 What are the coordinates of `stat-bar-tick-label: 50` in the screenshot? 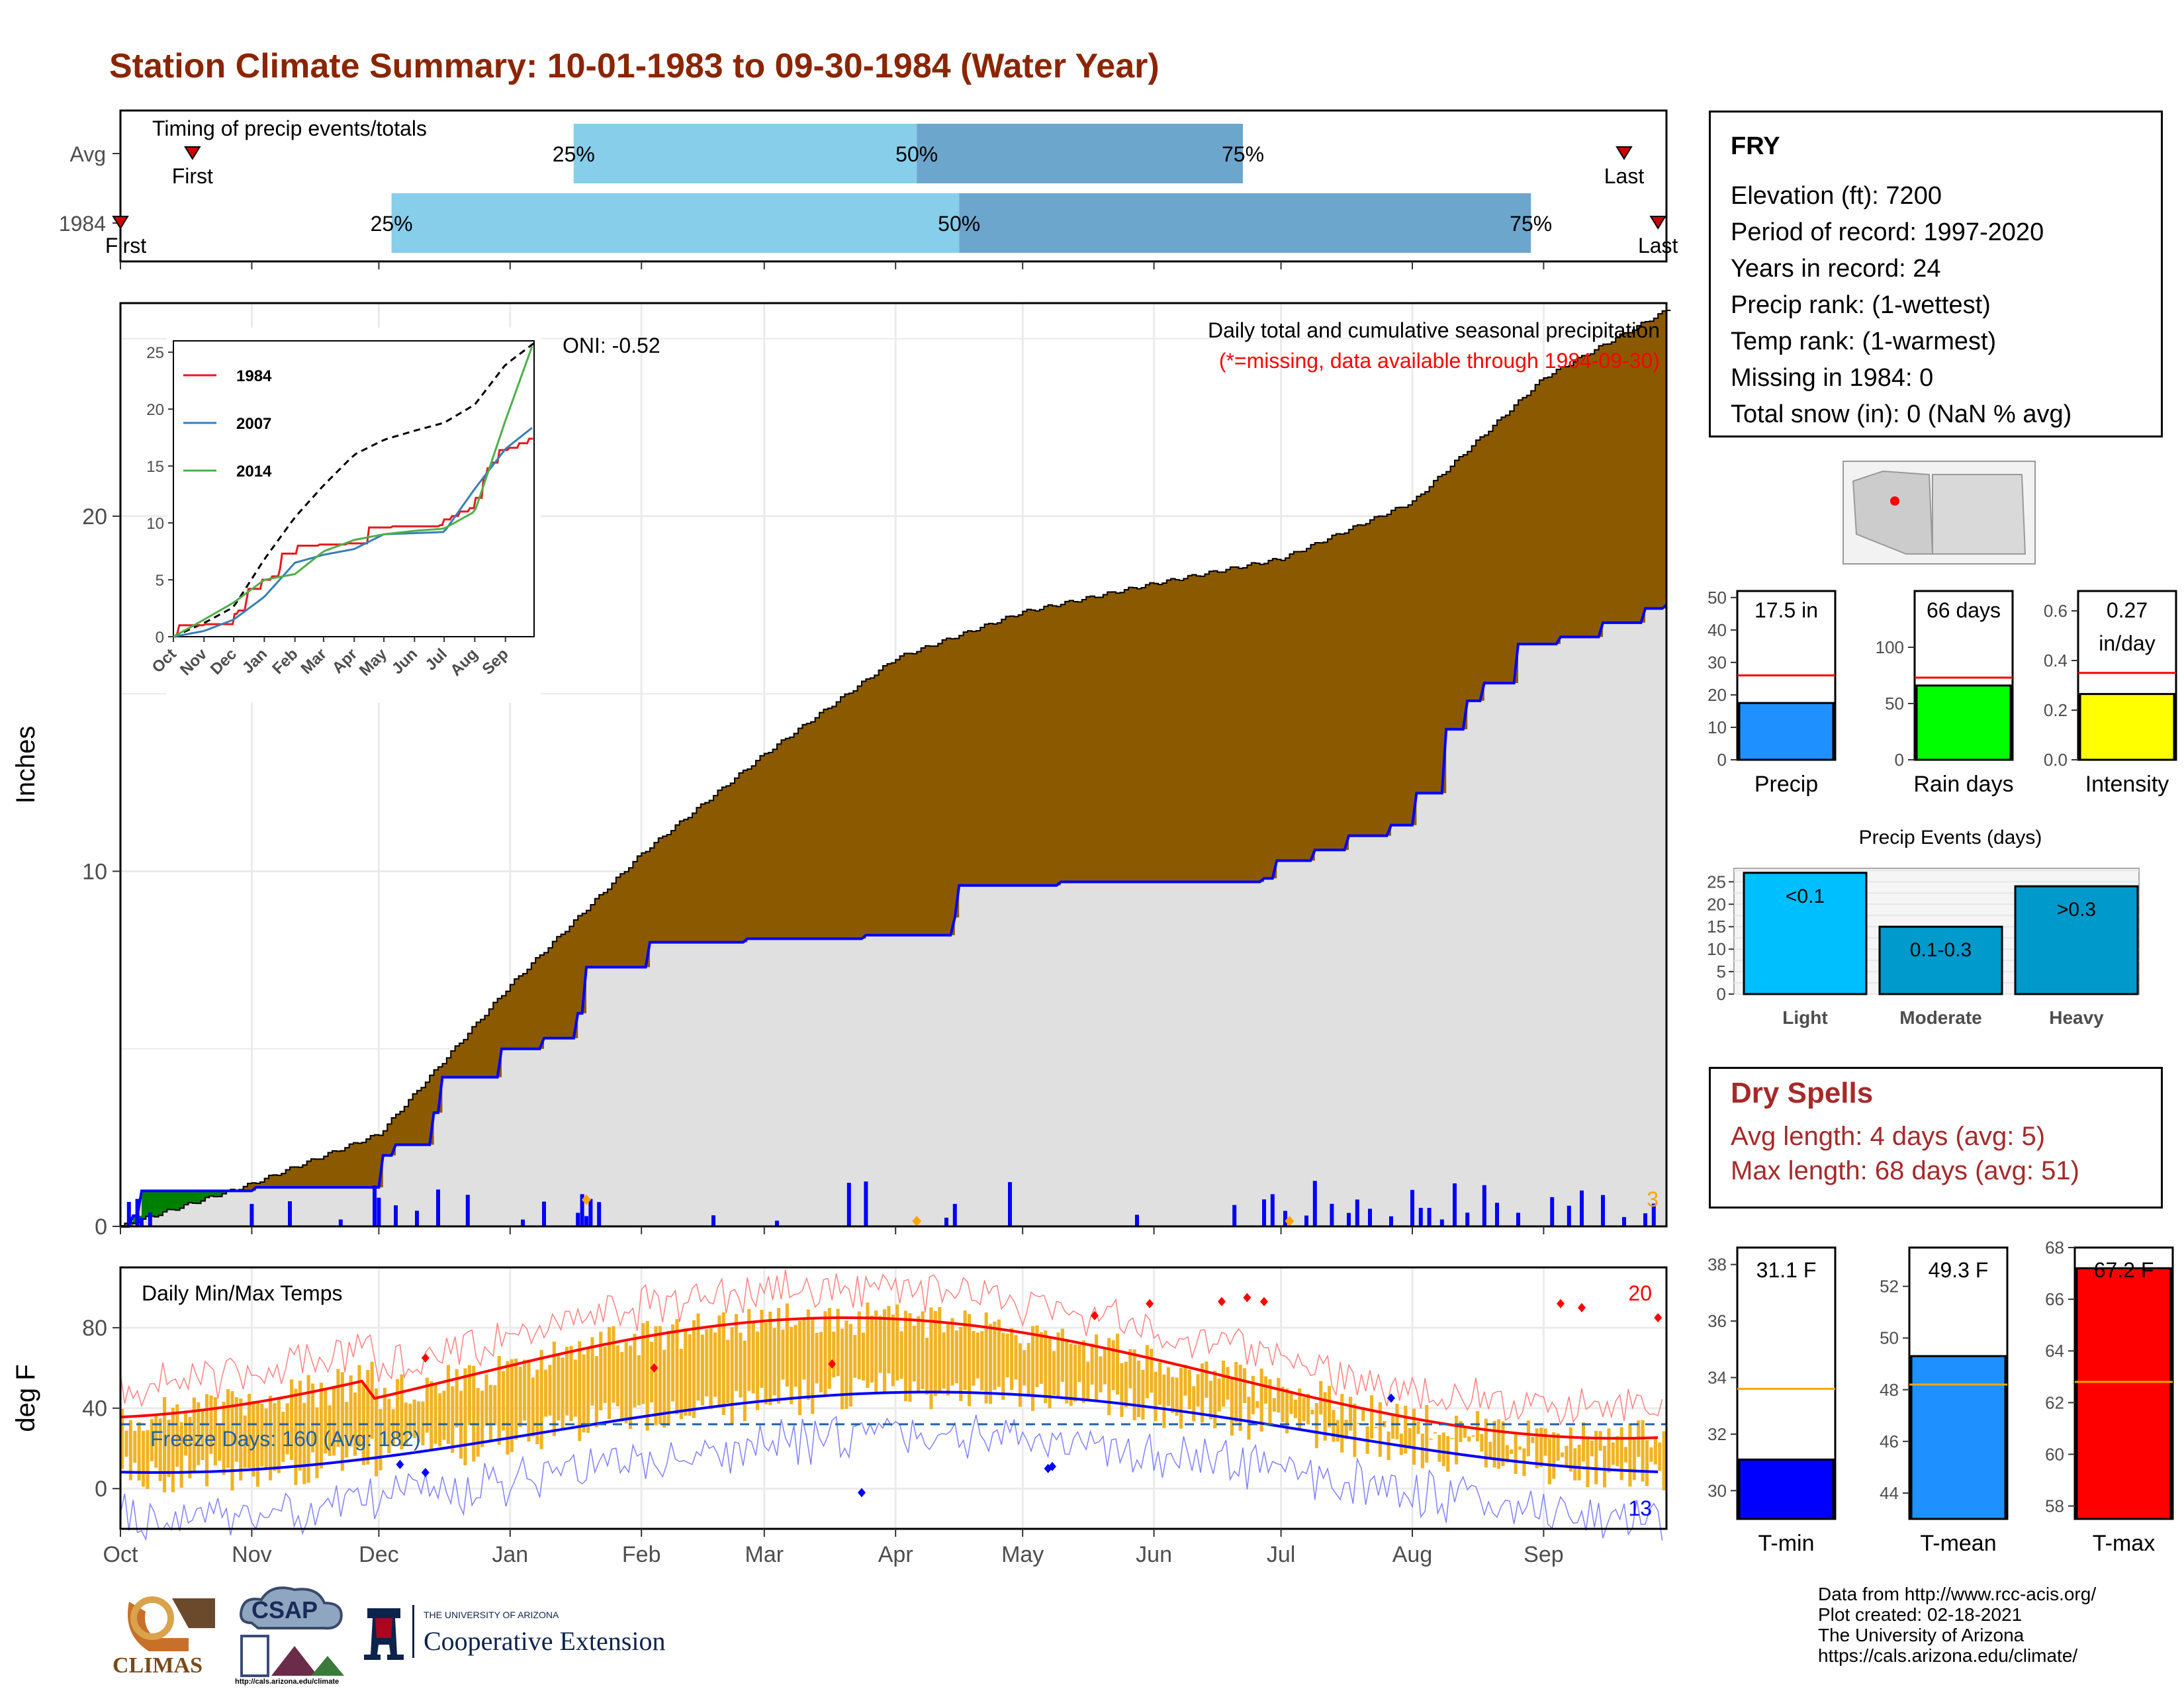 It's located at (1894, 703).